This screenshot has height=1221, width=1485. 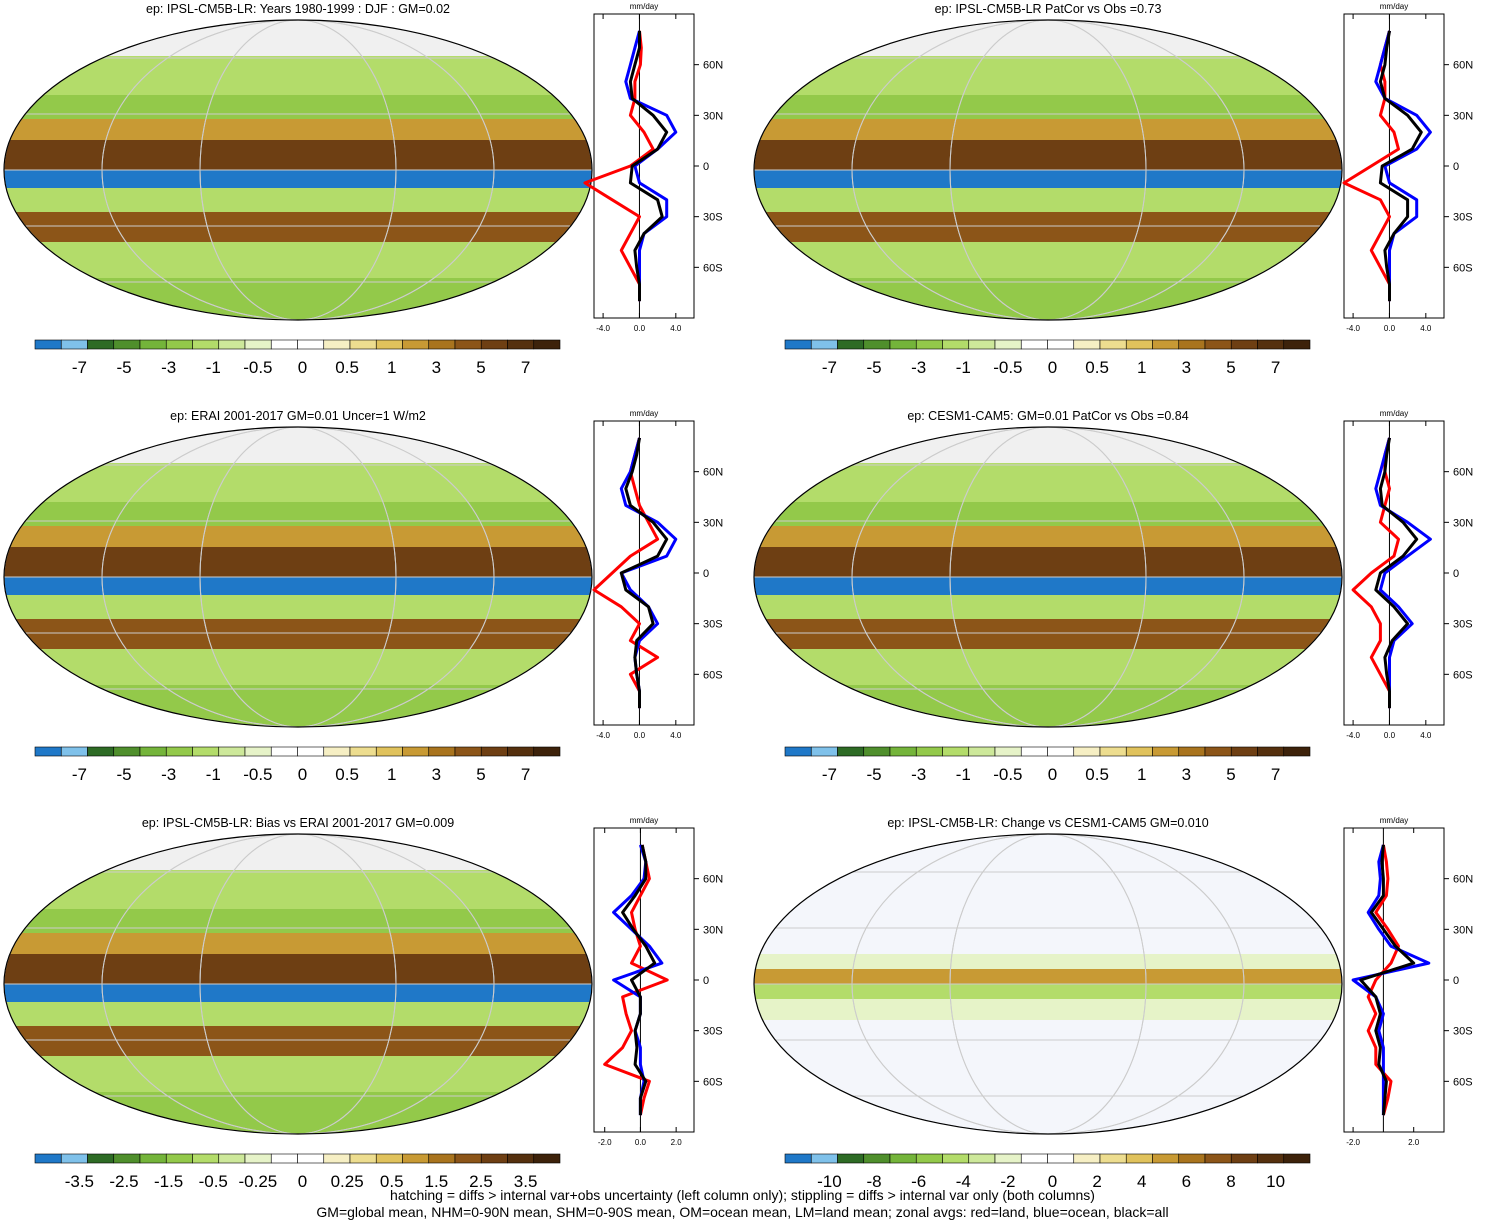 I want to click on colorbar-tick-label: -1, so click(x=213, y=367).